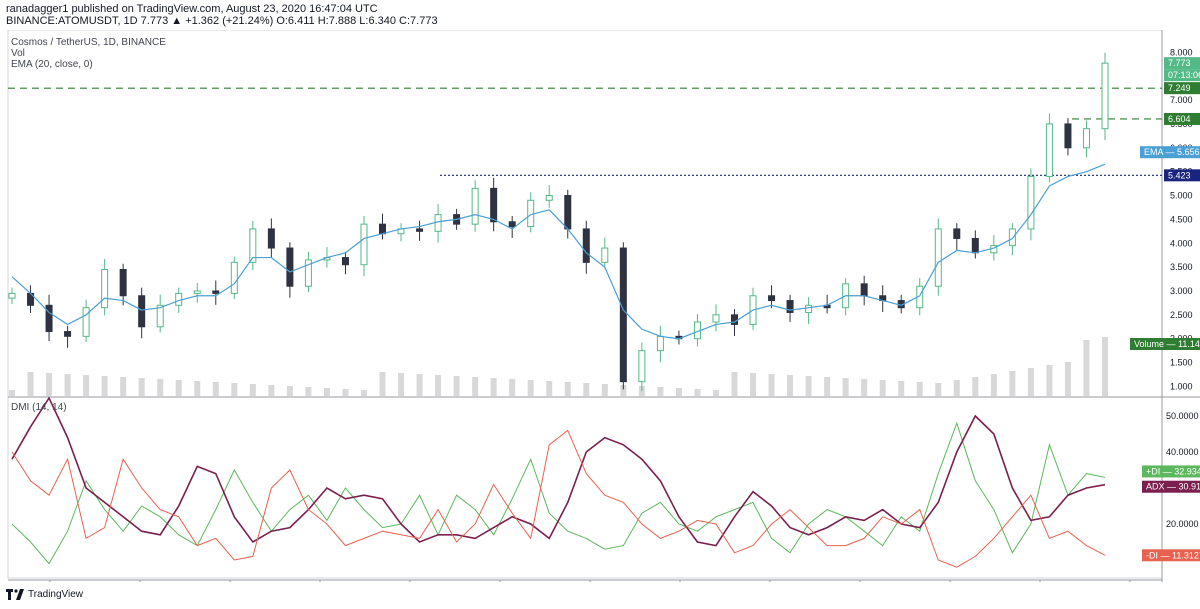 This screenshot has width=1200, height=609. Describe the element at coordinates (1182, 524) in the screenshot. I see `dmi-tick-label: 20.0000` at that location.